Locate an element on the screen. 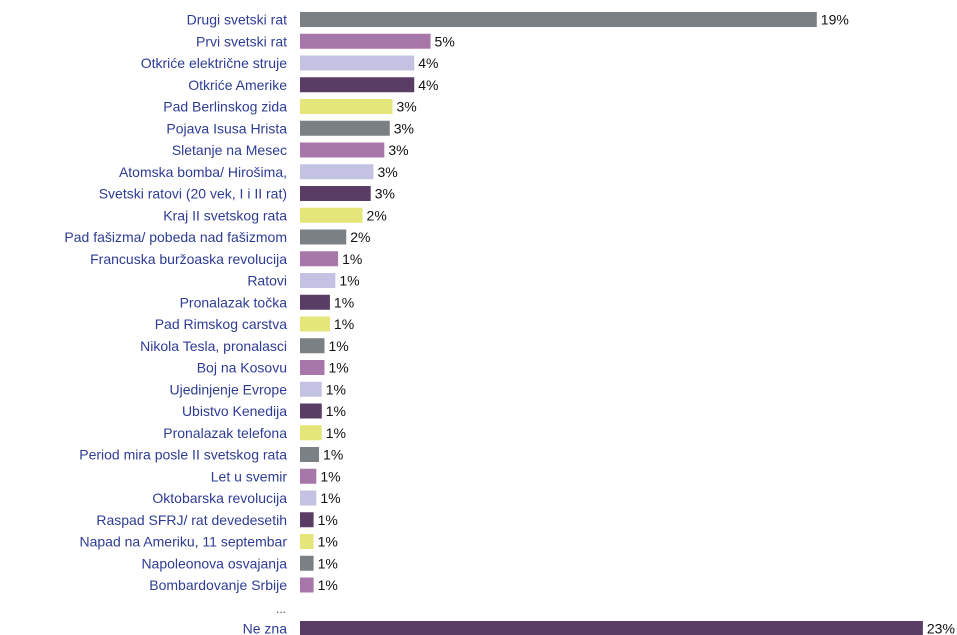 This screenshot has height=635, width=957. category-label: Nikola Tesla, pronalasci is located at coordinates (213, 346).